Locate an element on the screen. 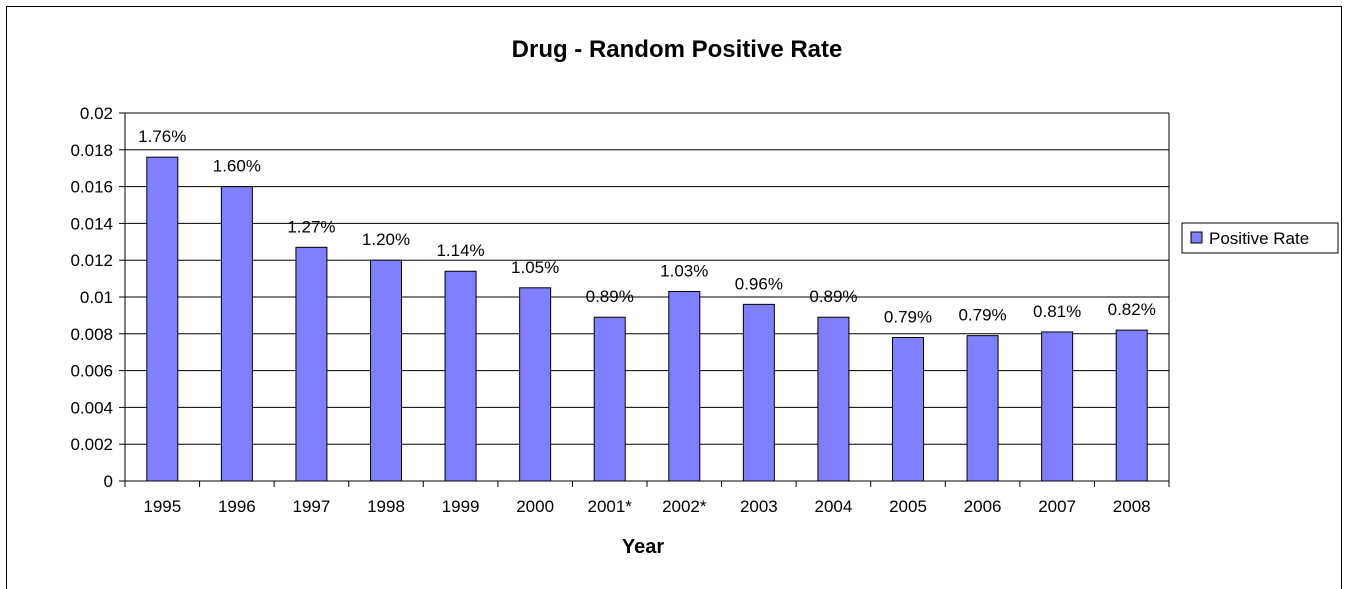 Image resolution: width=1349 pixels, height=589 pixels. legend-box is located at coordinates (1260, 238).